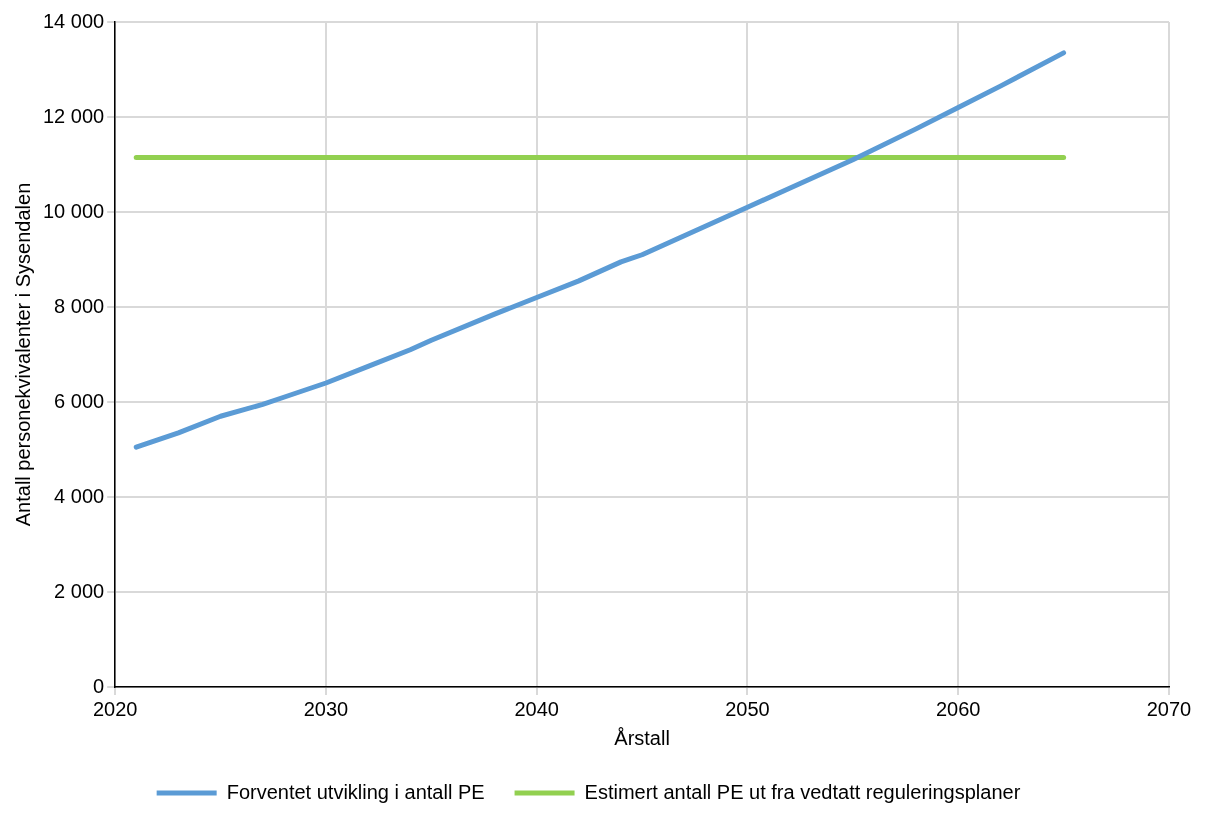  I want to click on y-tick-label: 14 000, so click(74, 20).